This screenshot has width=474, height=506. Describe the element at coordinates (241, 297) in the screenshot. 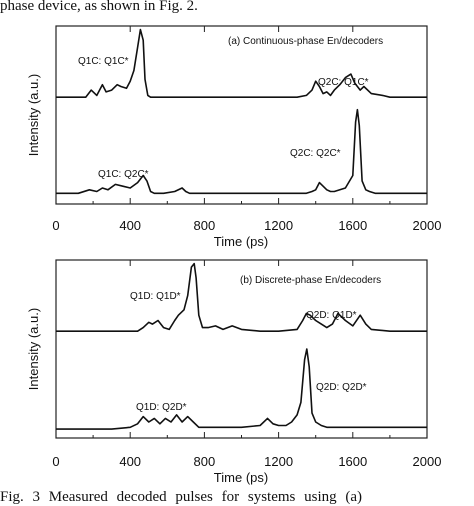

I see `panel-b-series-0-line` at that location.